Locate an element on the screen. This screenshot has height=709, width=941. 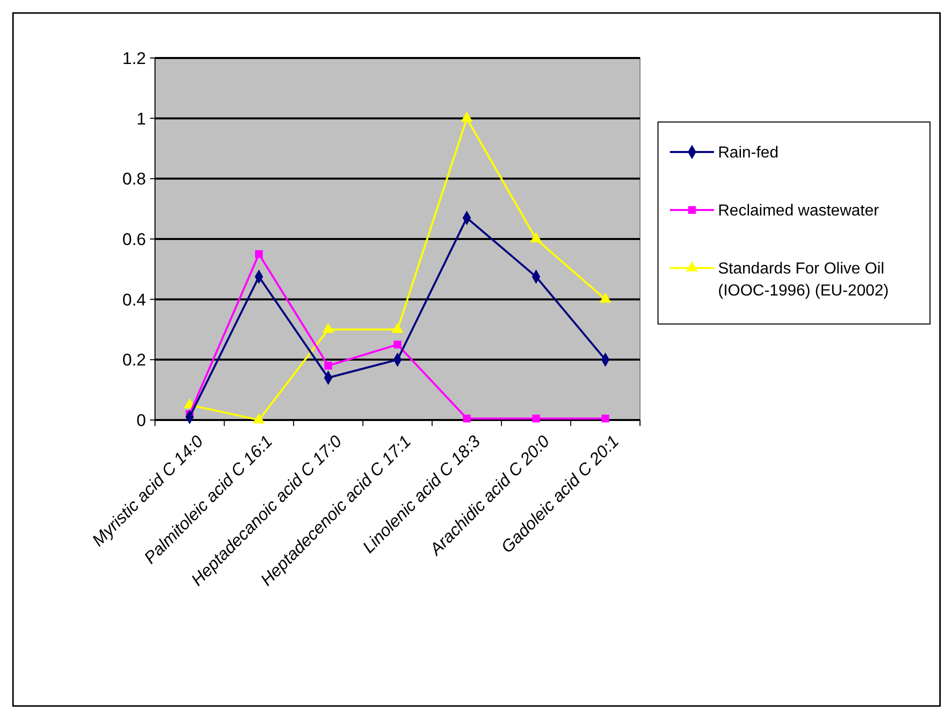
y-tick-label: 0.2 is located at coordinates (134, 360).